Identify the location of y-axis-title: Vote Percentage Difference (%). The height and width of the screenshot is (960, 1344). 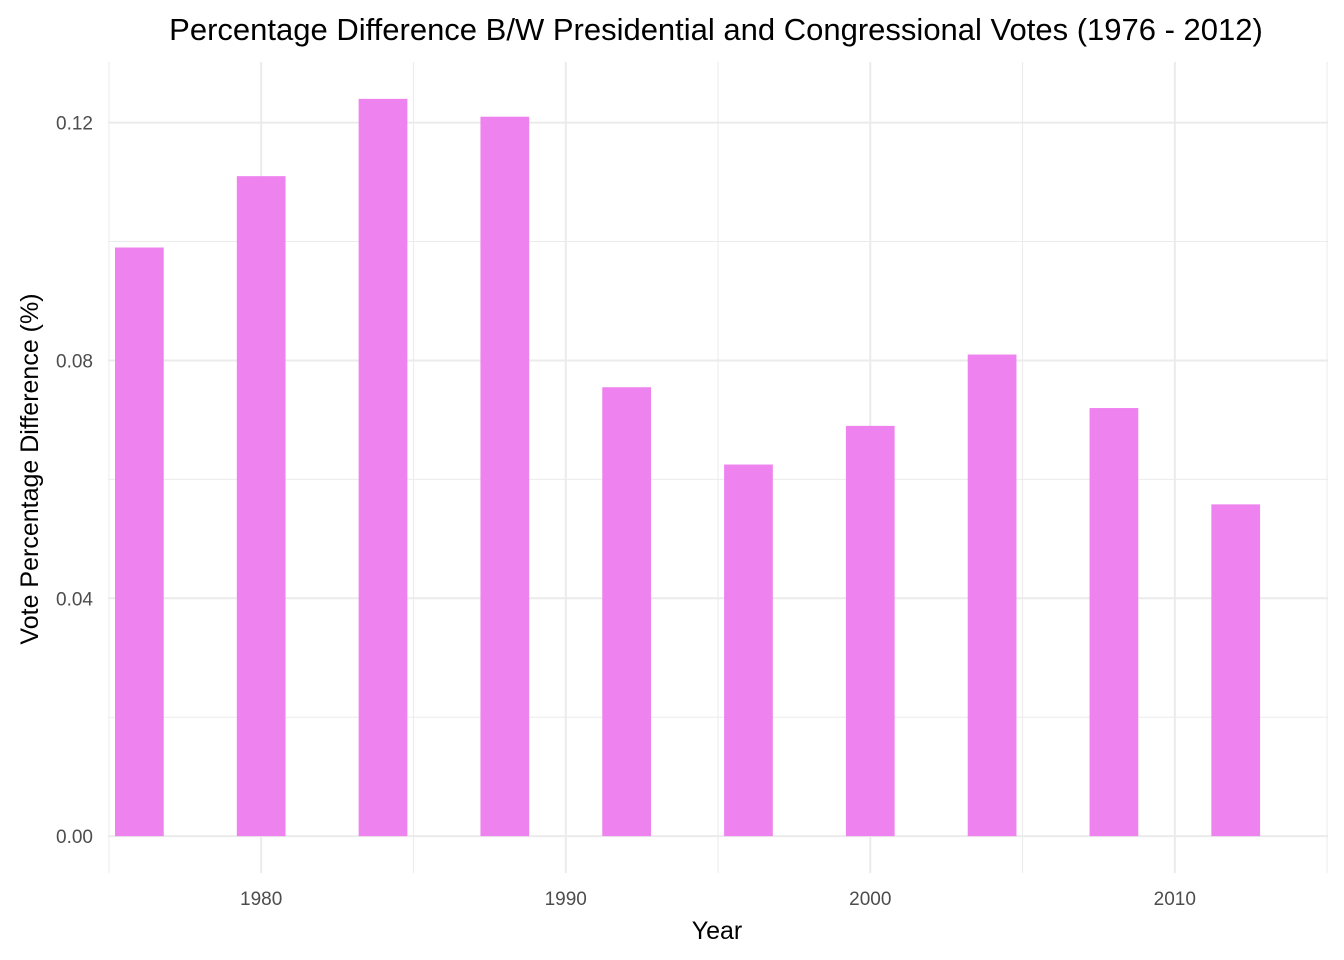
(30, 468).